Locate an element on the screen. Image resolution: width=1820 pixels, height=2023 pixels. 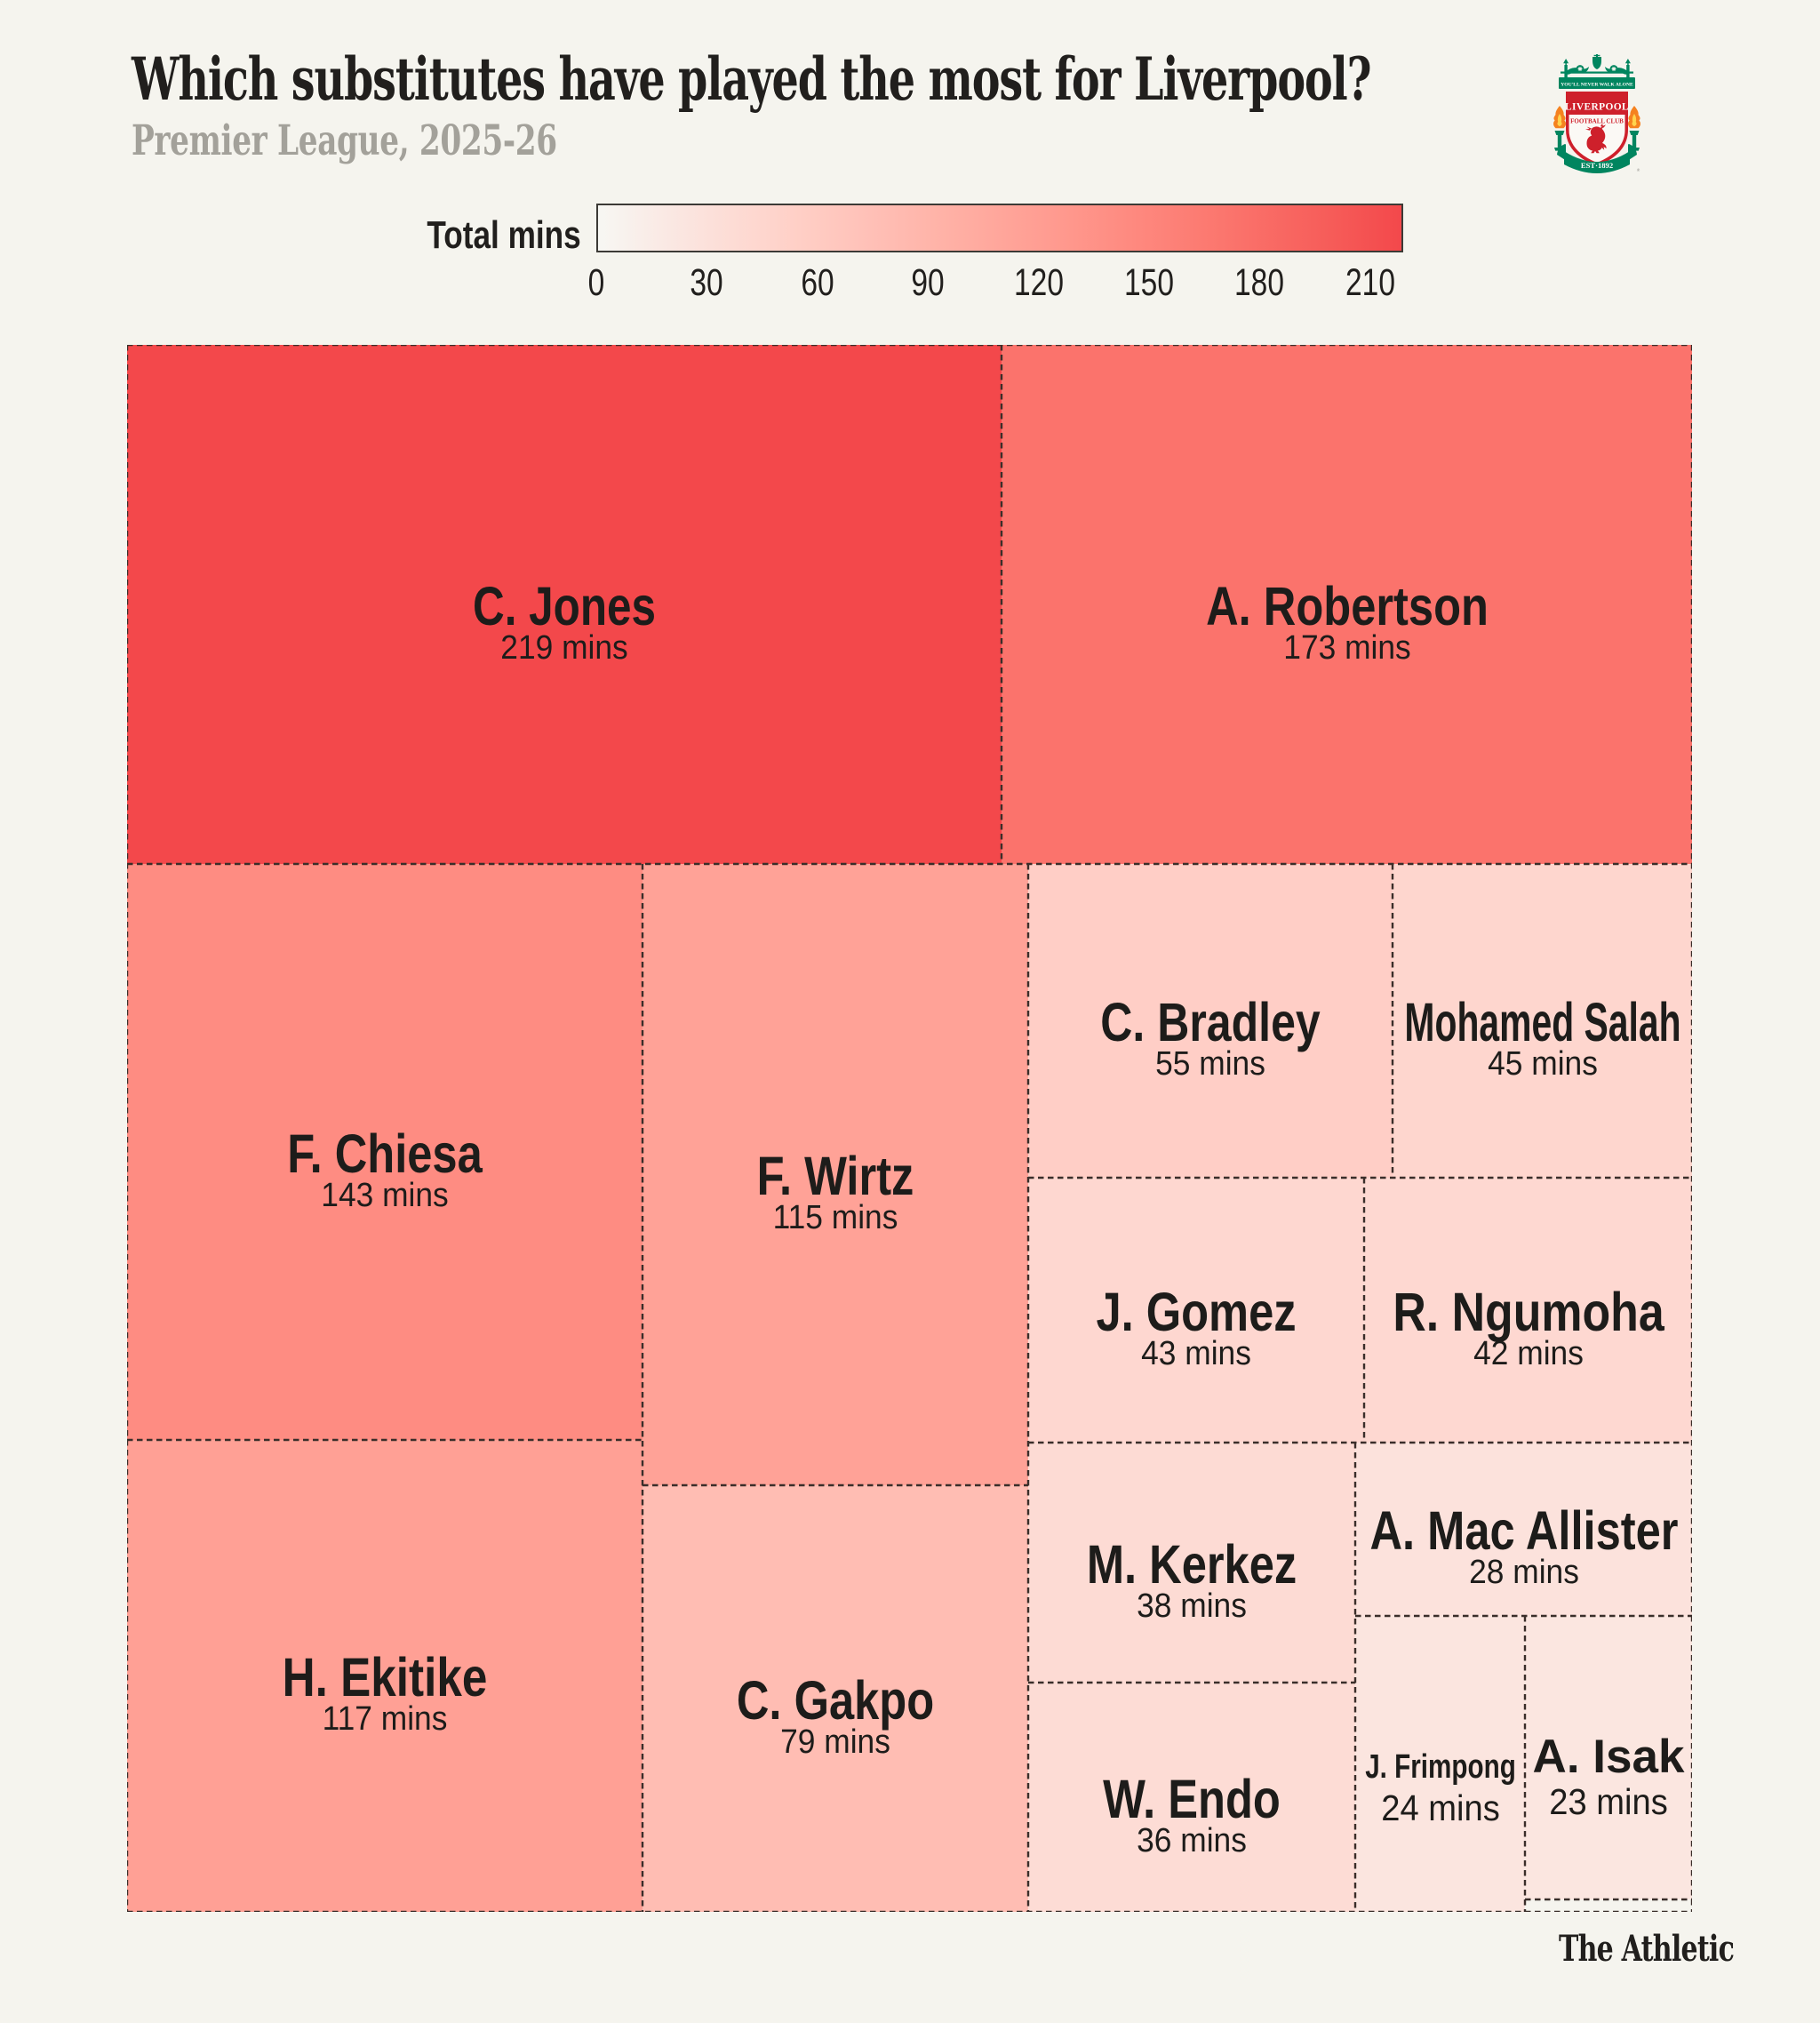
legend-tick-label: 180 is located at coordinates (1259, 282).